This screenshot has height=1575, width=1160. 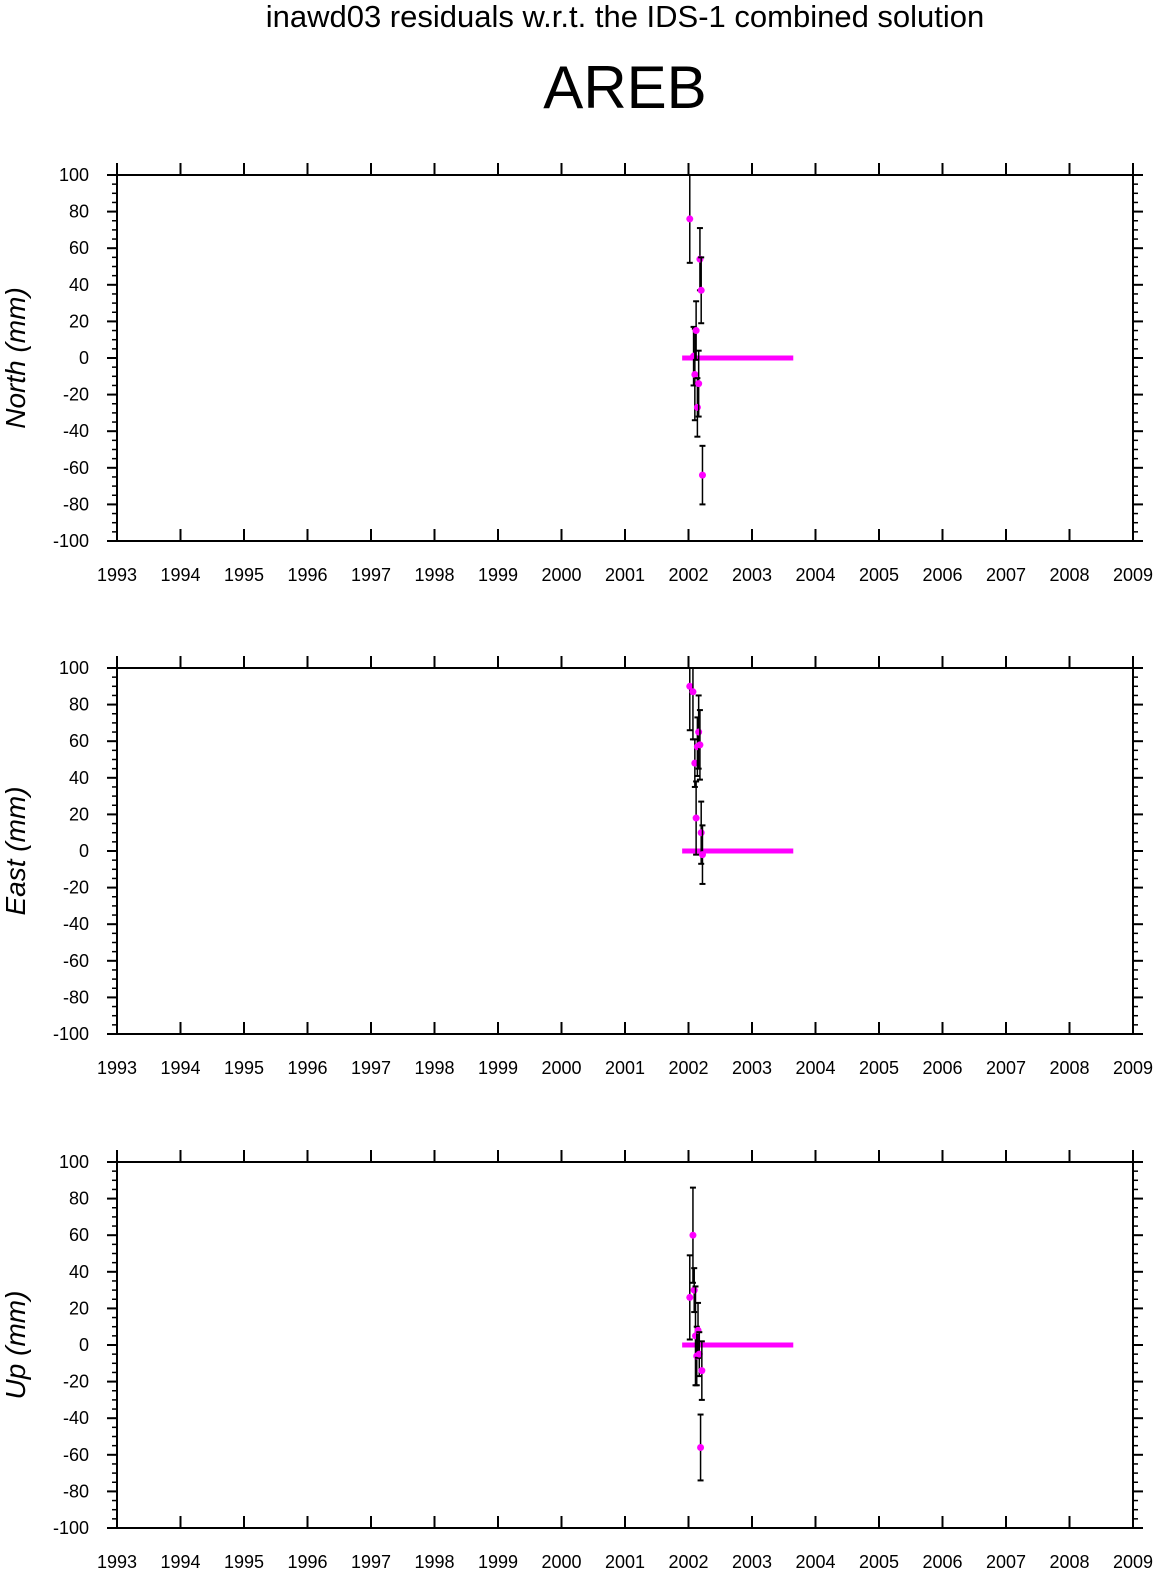 What do you see at coordinates (84, 358) in the screenshot?
I see `y-tick-label: 0` at bounding box center [84, 358].